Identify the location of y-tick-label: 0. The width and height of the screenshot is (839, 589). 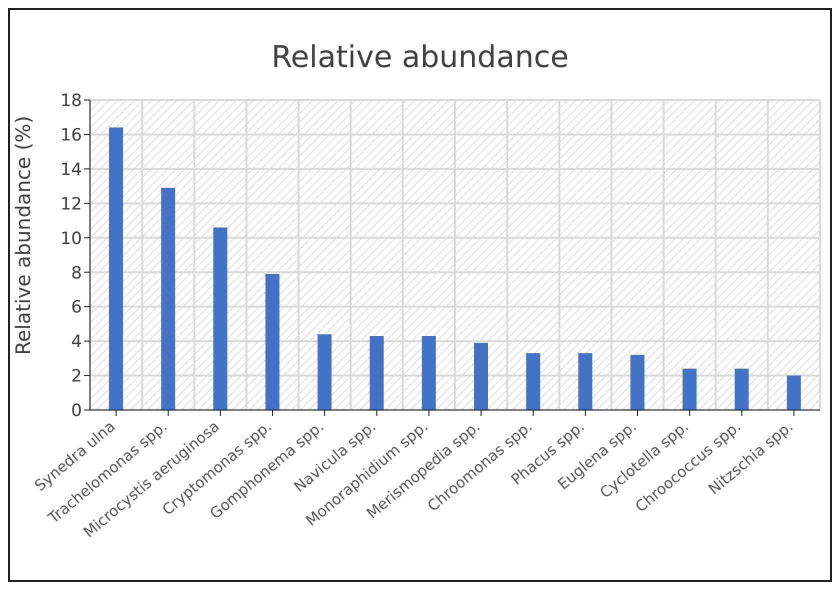
(76, 411).